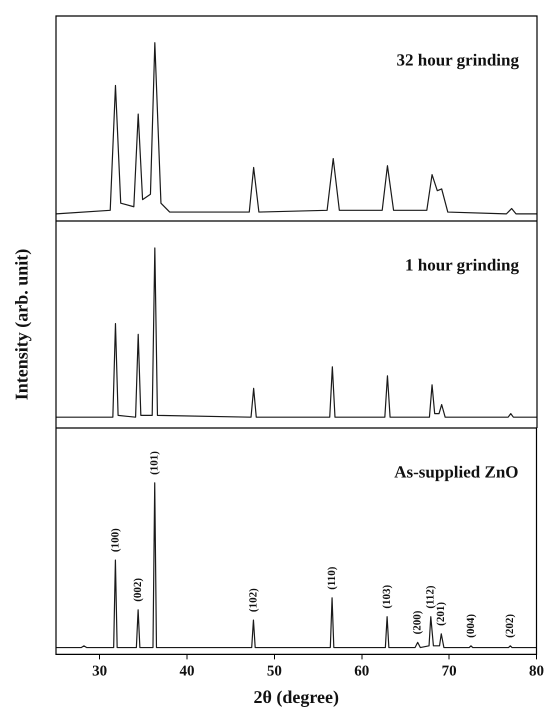 Image resolution: width=555 pixels, height=713 pixels. Describe the element at coordinates (462, 264) in the screenshot. I see `annotation: 1 hour grinding` at that location.